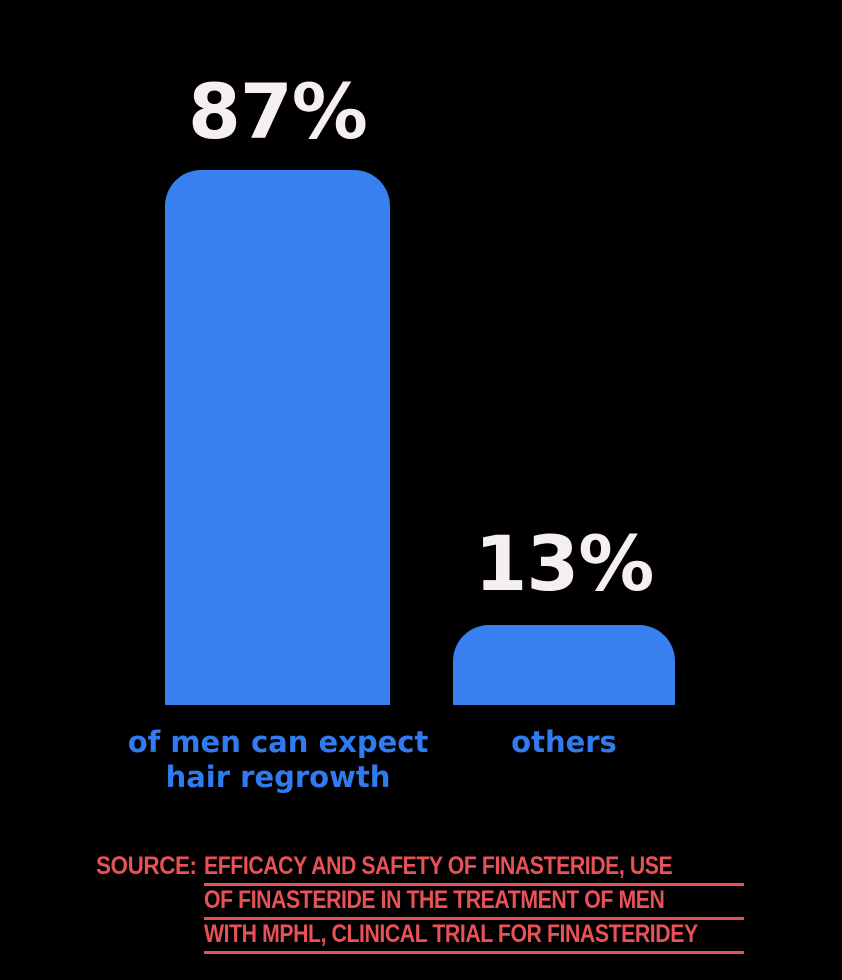 This screenshot has height=980, width=842. What do you see at coordinates (434, 900) in the screenshot?
I see `source-link-line-2-text: OF FINASTERIDE IN THE TREATMENT OF MEN` at bounding box center [434, 900].